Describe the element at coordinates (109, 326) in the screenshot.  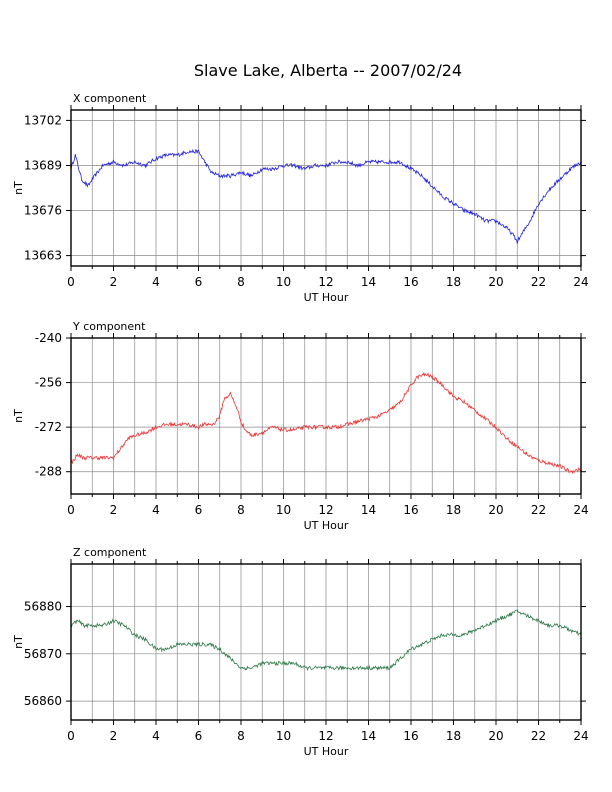
I see `panel-subtitle: Y component` at that location.